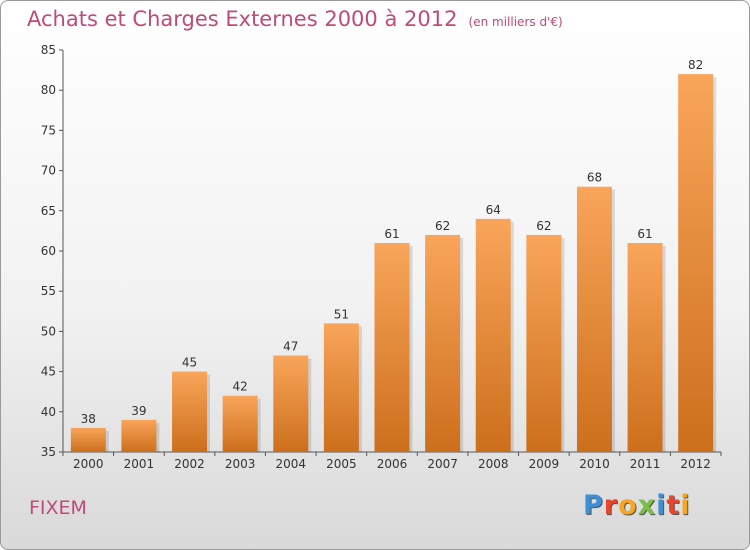  Describe the element at coordinates (695, 65) in the screenshot. I see `value-label-2012: 82` at that location.